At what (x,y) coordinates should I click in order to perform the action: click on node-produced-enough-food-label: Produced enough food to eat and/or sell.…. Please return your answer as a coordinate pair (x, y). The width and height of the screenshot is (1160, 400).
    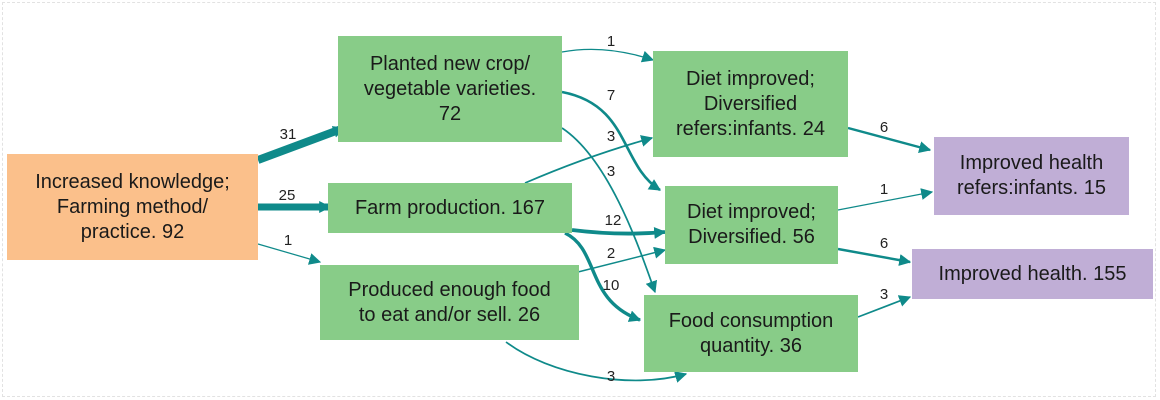
    Looking at the image, I should click on (449, 302).